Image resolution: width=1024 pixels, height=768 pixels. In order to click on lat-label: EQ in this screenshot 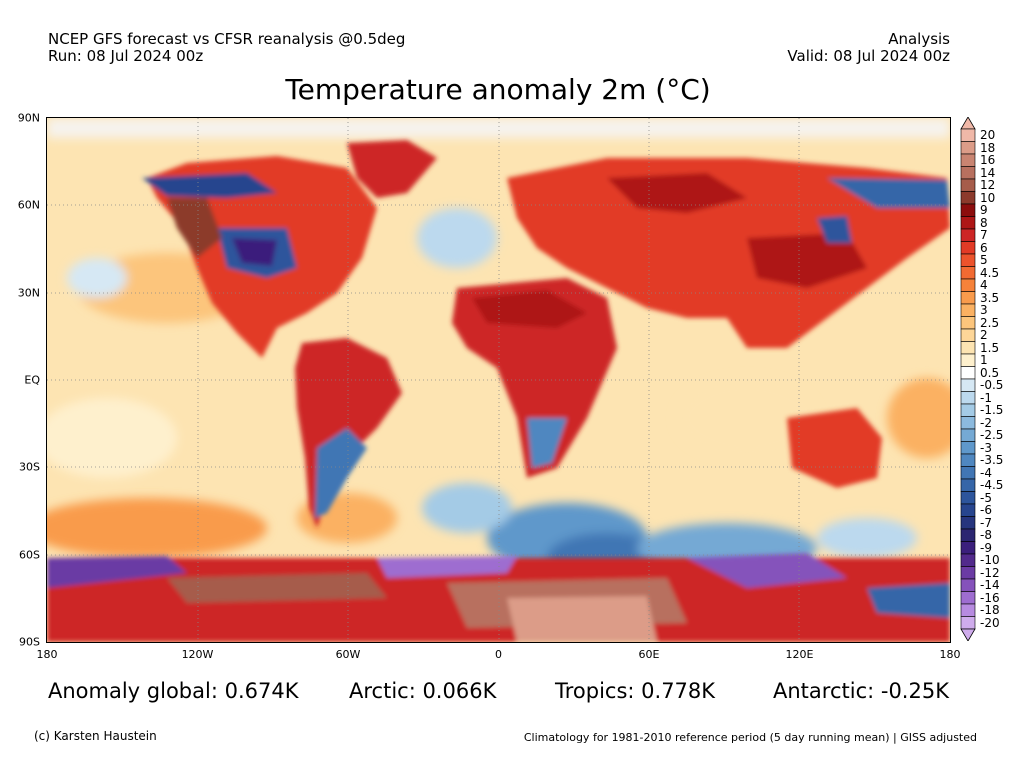, I will do `click(32, 380)`.